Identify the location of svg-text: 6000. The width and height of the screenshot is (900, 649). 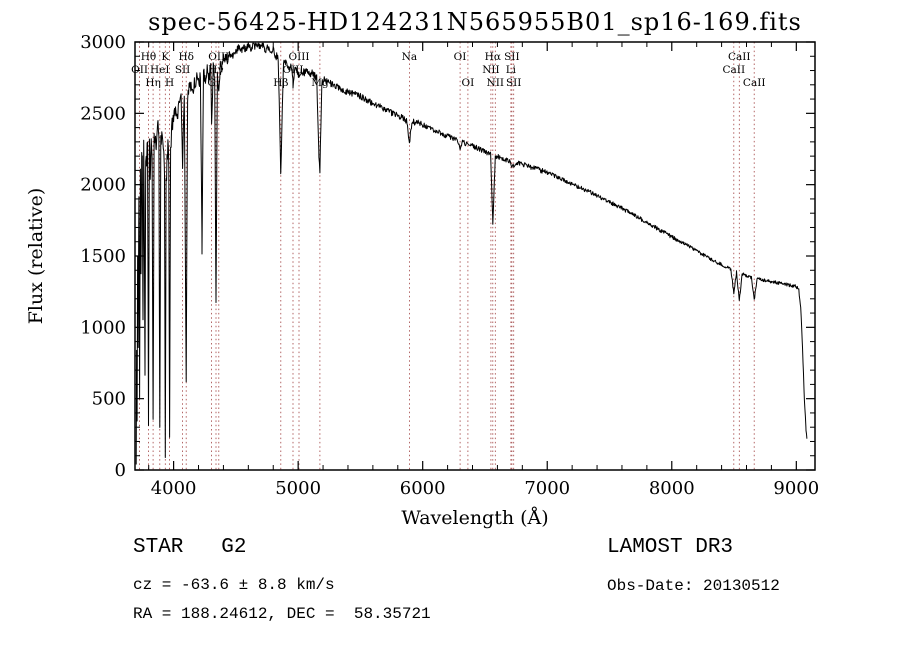
(423, 488).